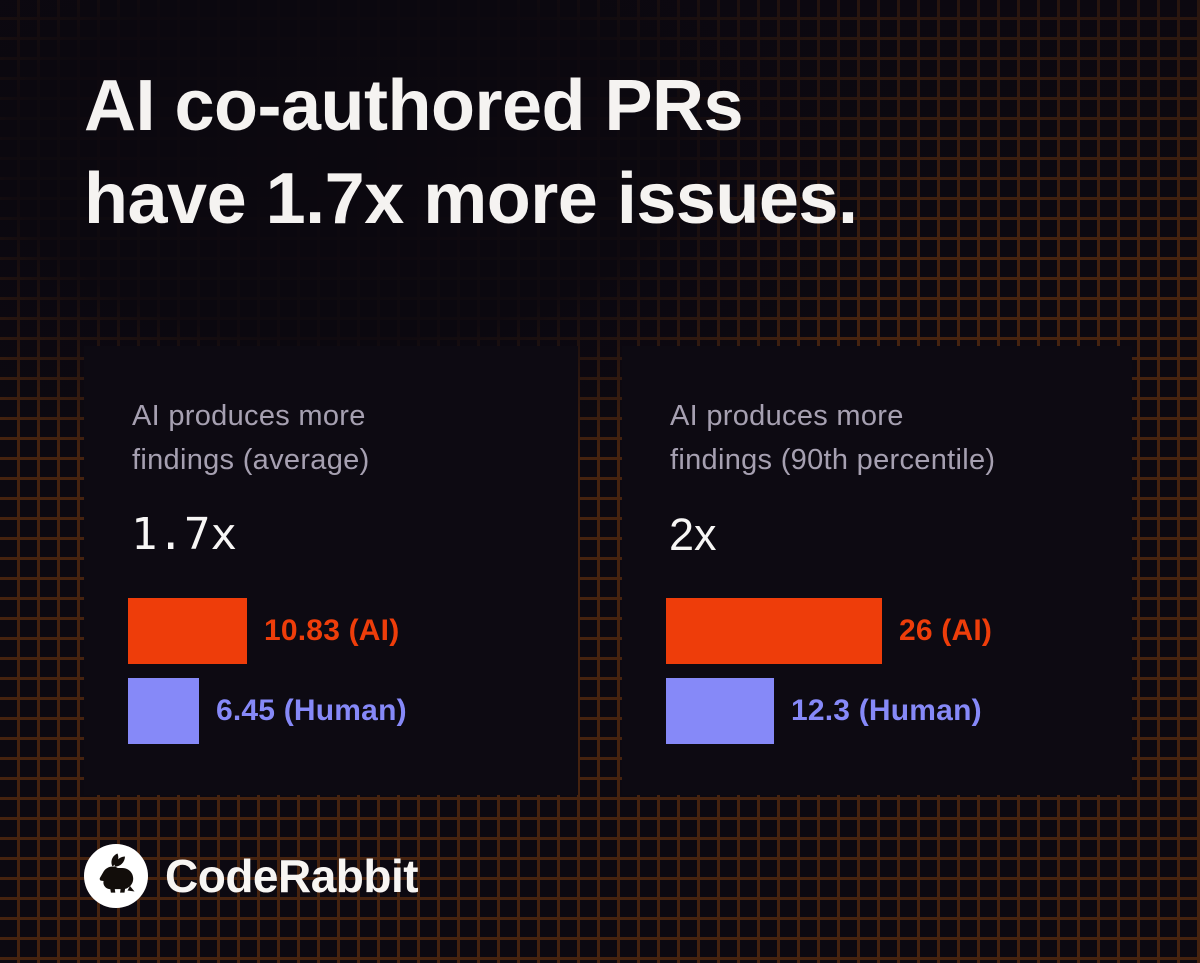  I want to click on human-bar-label: 6.45 (Human), so click(311, 710).